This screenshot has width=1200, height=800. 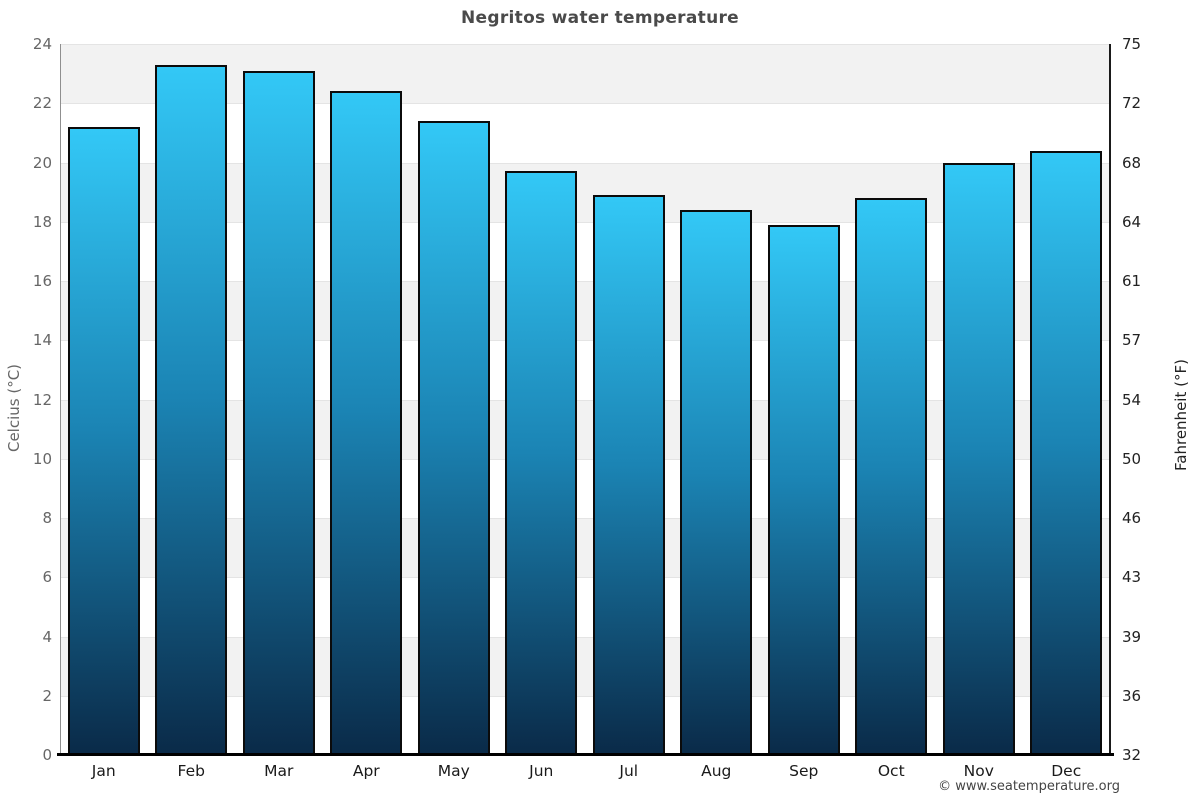 I want to click on bar-oct, so click(x=891, y=476).